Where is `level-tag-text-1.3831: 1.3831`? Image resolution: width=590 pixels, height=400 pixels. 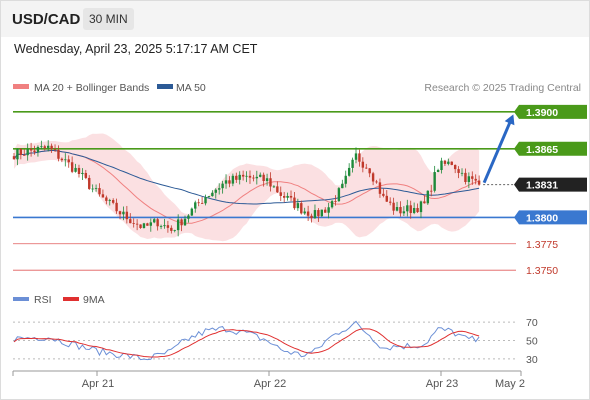
level-tag-text-1.3831: 1.3831 is located at coordinates (542, 186).